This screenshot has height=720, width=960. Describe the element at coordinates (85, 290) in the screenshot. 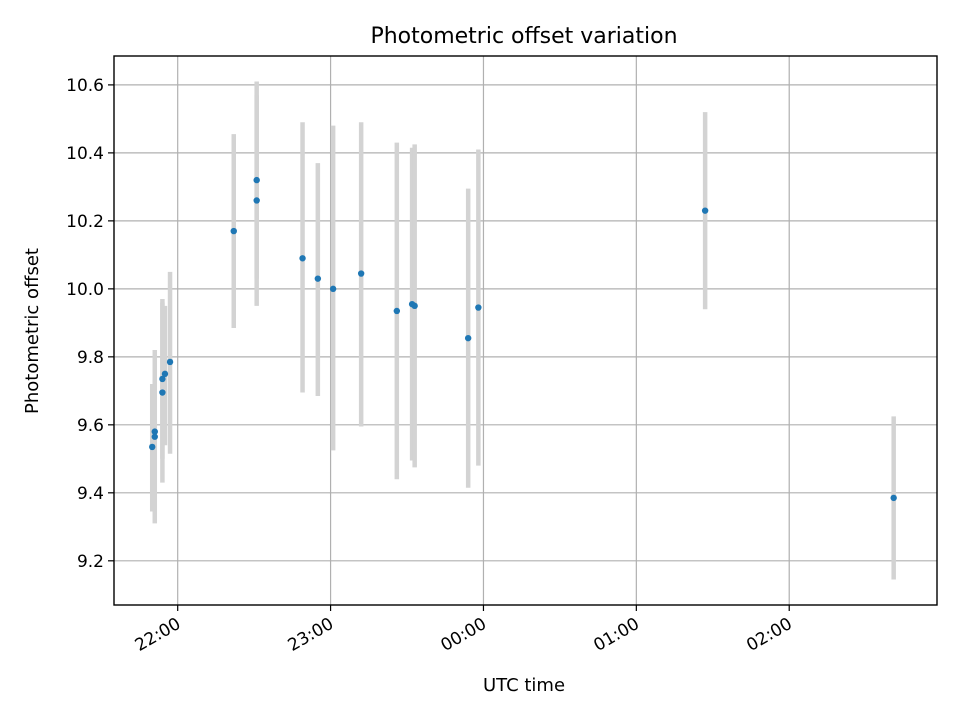

I see `y-tick-label: 10.0` at that location.